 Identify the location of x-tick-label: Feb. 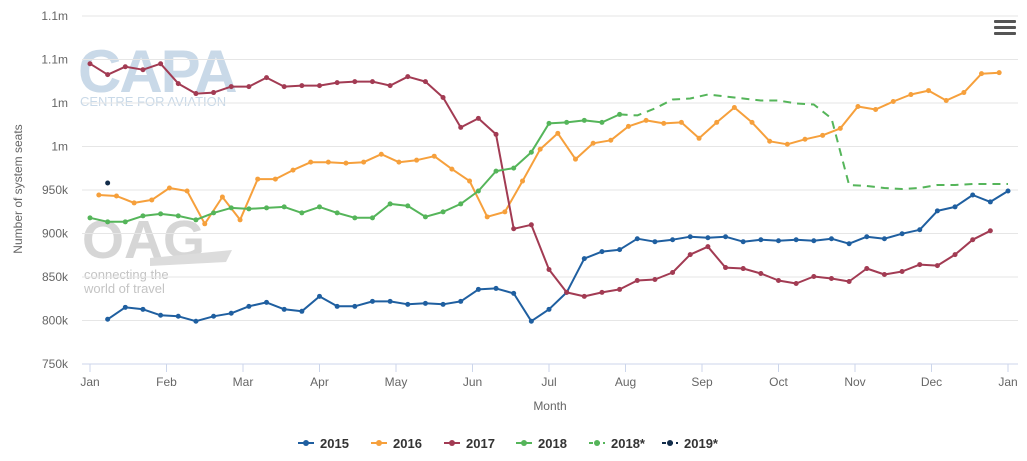
(166, 382).